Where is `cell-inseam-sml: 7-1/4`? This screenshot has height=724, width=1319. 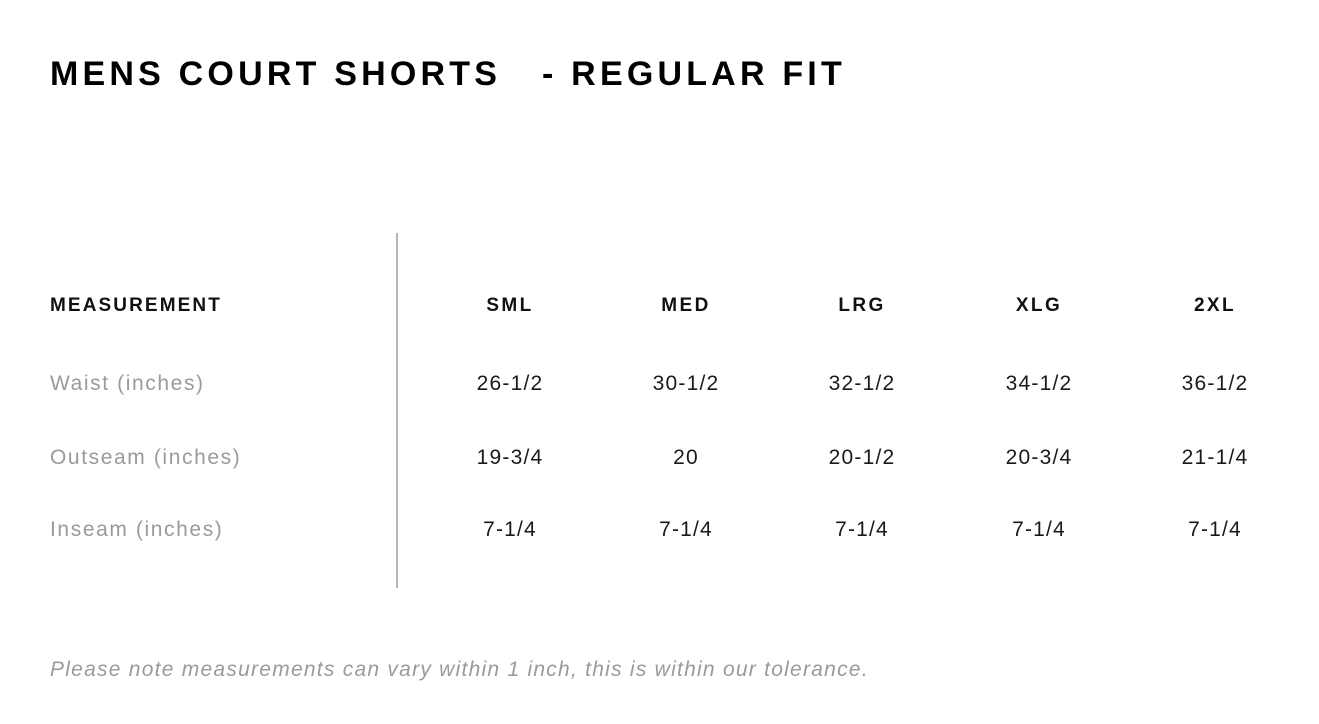 cell-inseam-sml: 7-1/4 is located at coordinates (510, 529).